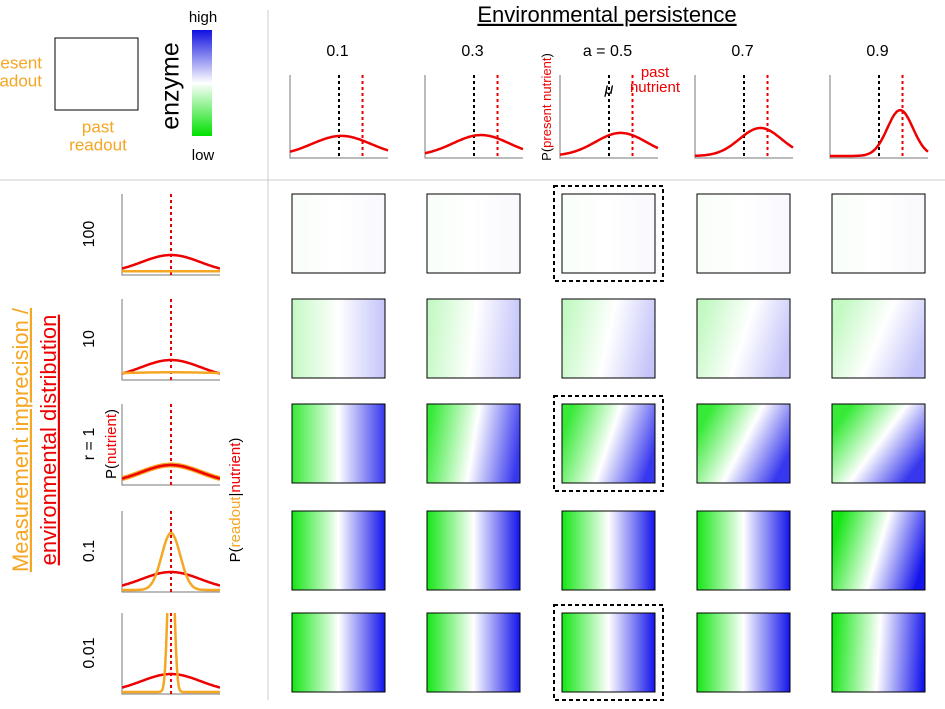 The image size is (945, 709). I want to click on axis-label: P(present nutrient), so click(546, 107).